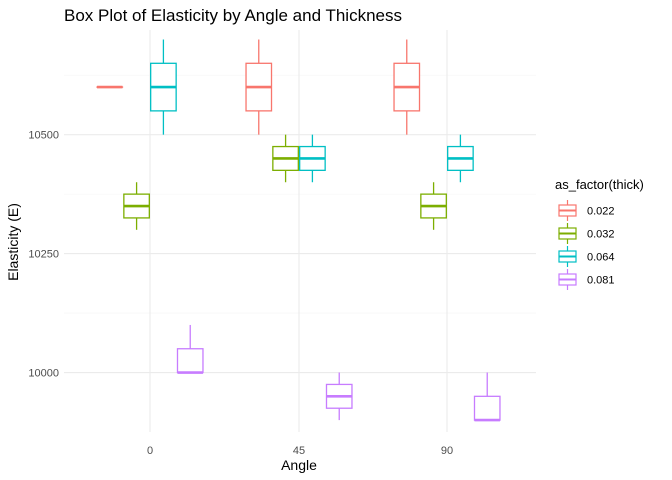  Describe the element at coordinates (312, 158) in the screenshot. I see `box-0.064-45` at that location.